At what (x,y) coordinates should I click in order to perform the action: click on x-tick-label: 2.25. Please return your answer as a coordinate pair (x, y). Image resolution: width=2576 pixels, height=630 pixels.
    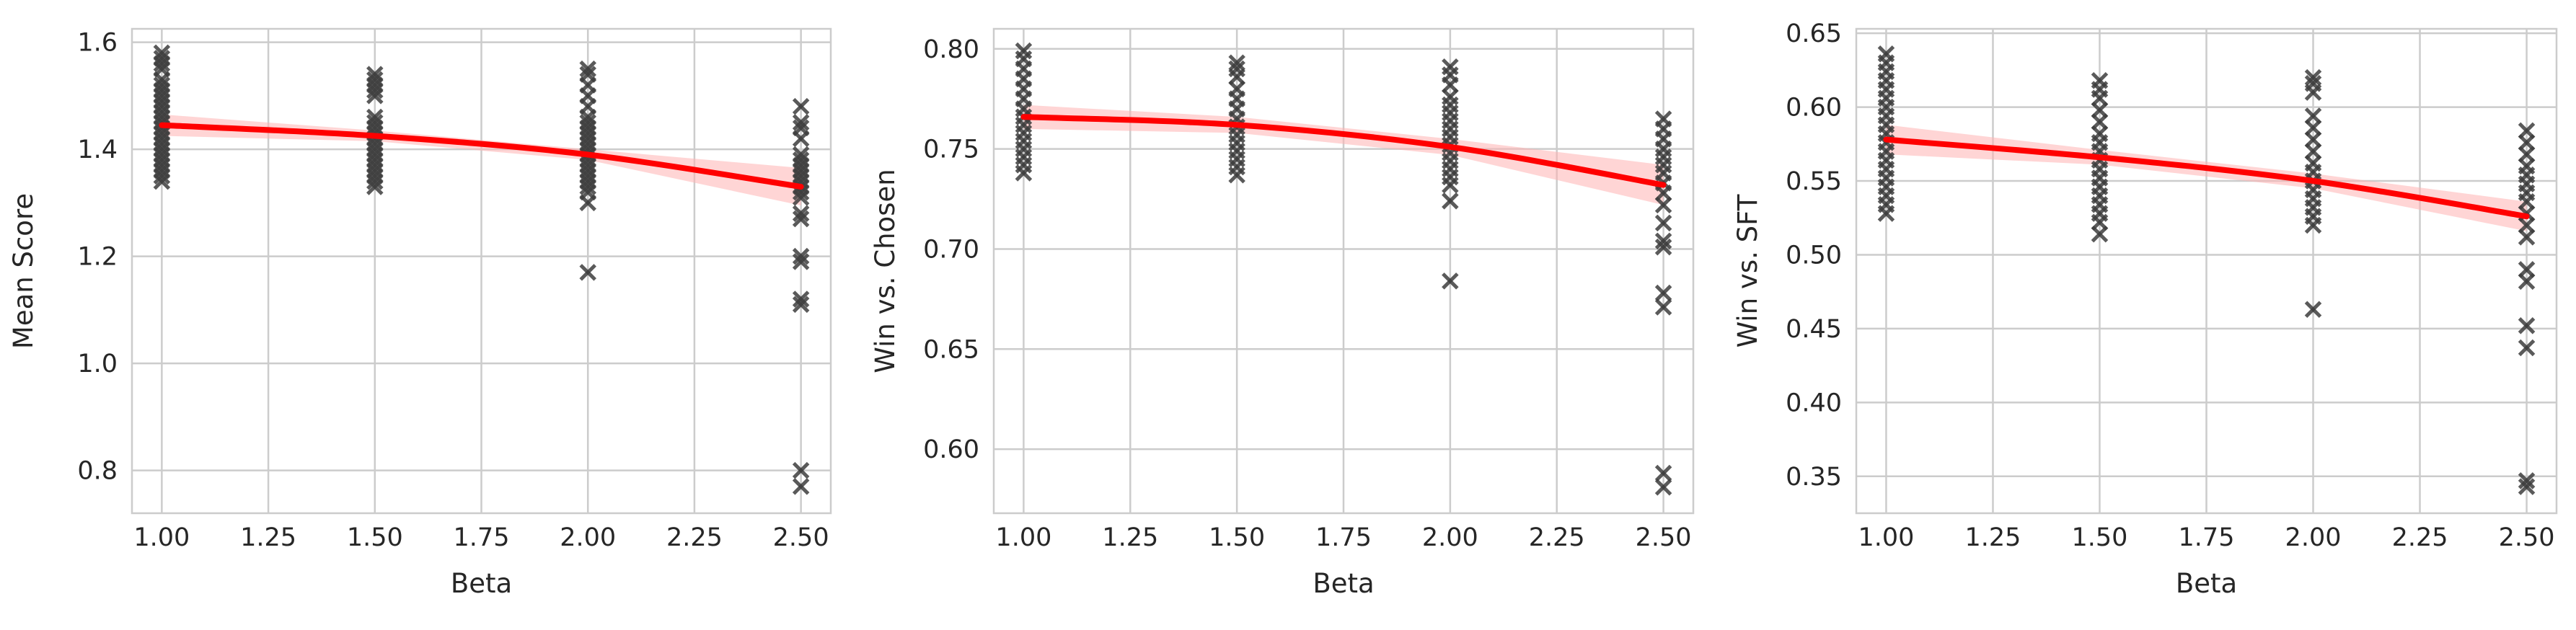
    Looking at the image, I should click on (694, 537).